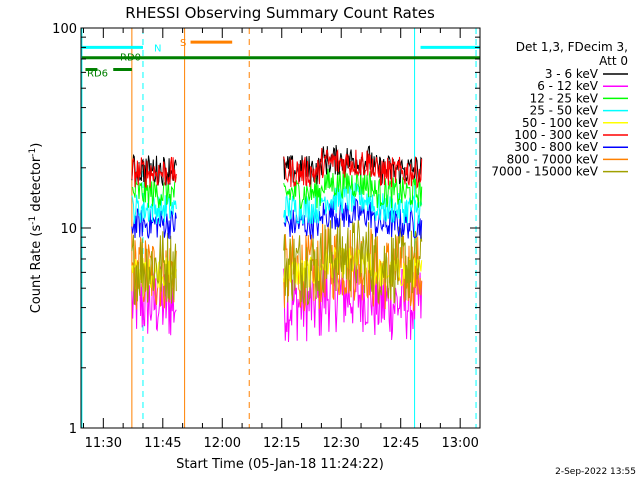  What do you see at coordinates (281, 443) in the screenshot?
I see `x-tick-label: 12:15` at bounding box center [281, 443].